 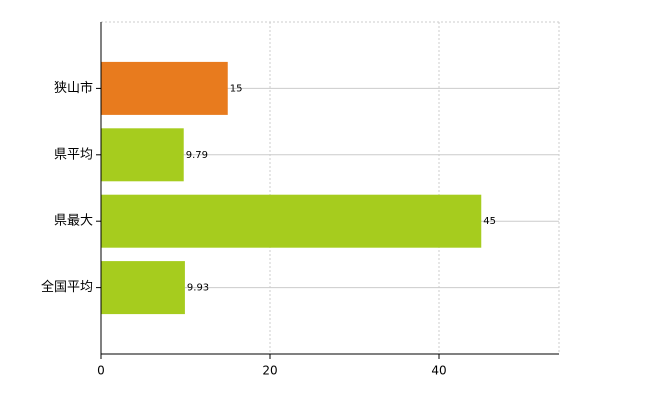 What do you see at coordinates (198, 288) in the screenshot?
I see `value-label: 9.93` at bounding box center [198, 288].